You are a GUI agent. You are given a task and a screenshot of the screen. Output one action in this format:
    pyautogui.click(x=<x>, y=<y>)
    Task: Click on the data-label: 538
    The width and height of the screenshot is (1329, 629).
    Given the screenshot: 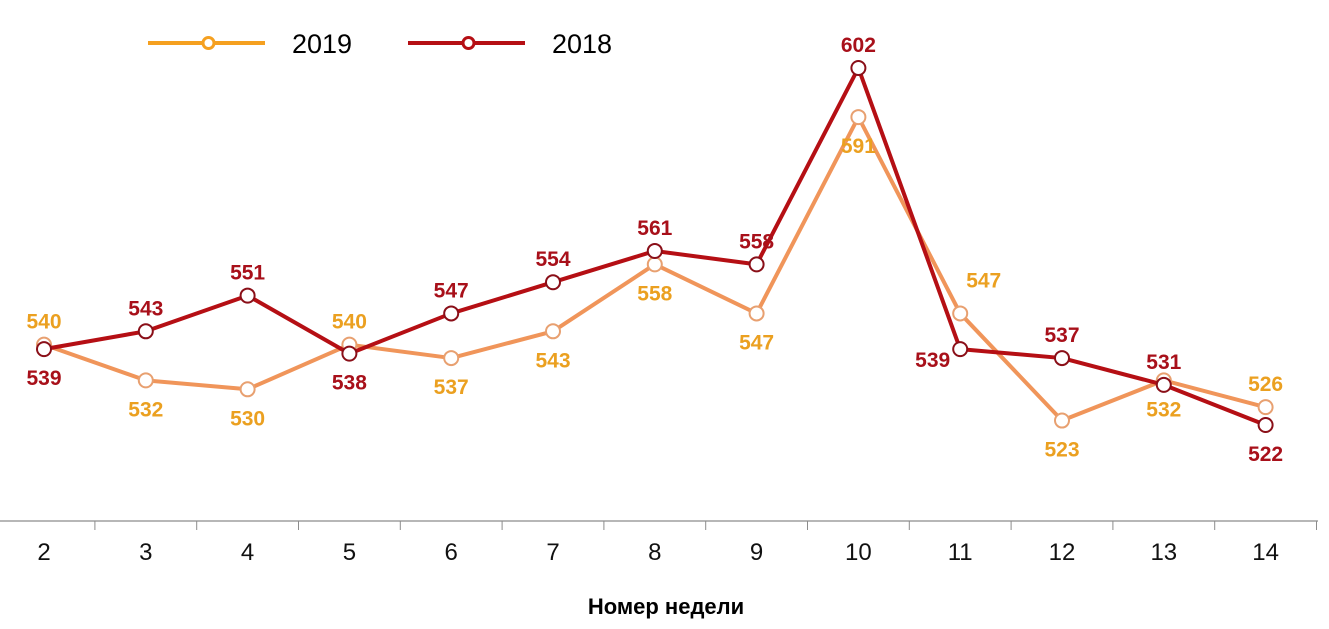 What is the action you would take?
    pyautogui.click(x=349, y=383)
    